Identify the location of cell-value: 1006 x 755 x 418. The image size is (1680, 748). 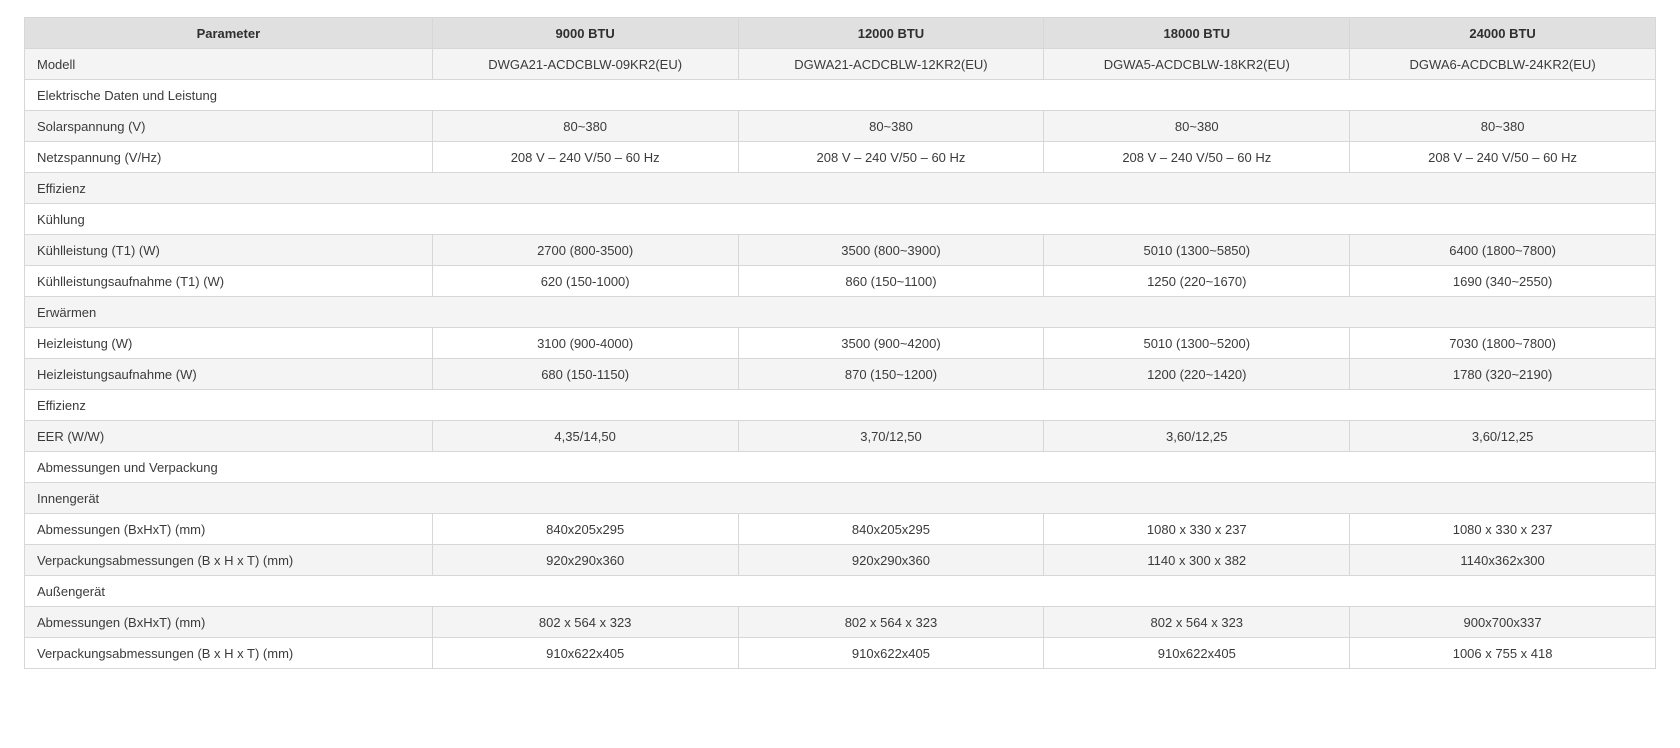
(1502, 653).